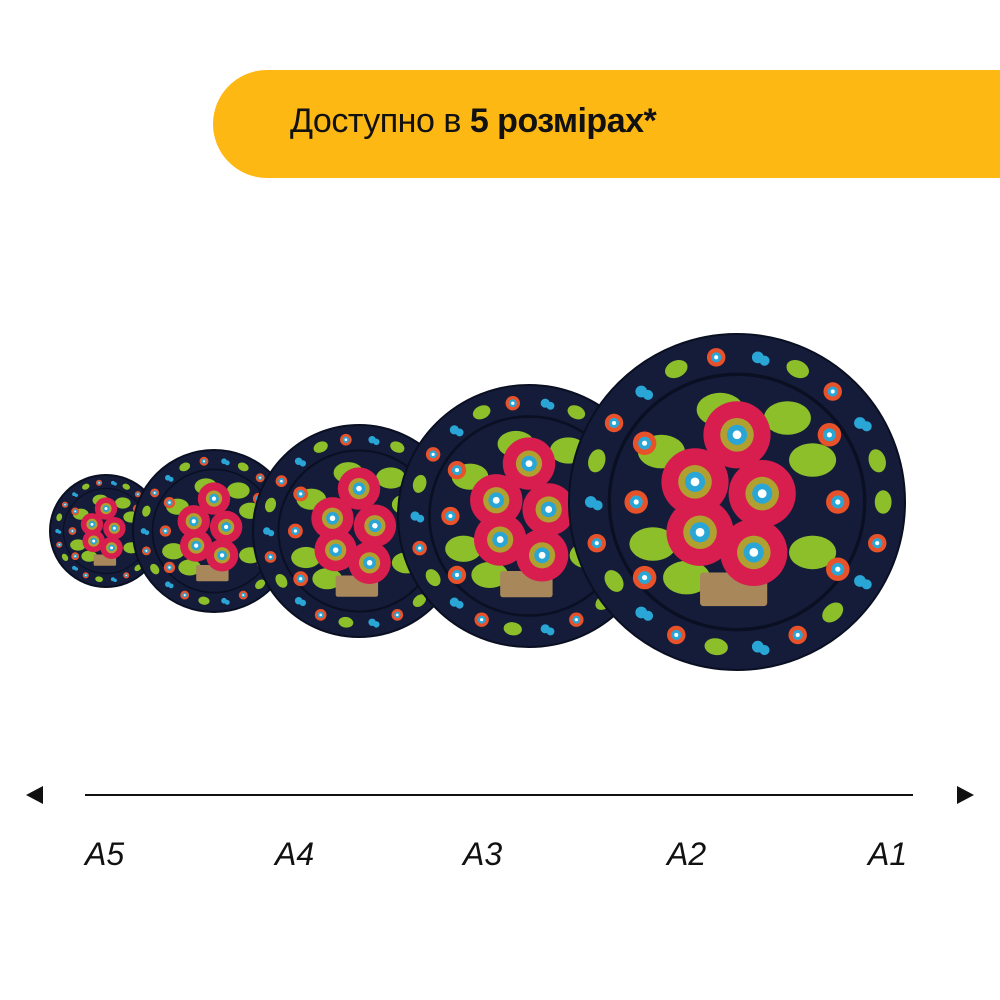  I want to click on plate-a4, so click(214, 531).